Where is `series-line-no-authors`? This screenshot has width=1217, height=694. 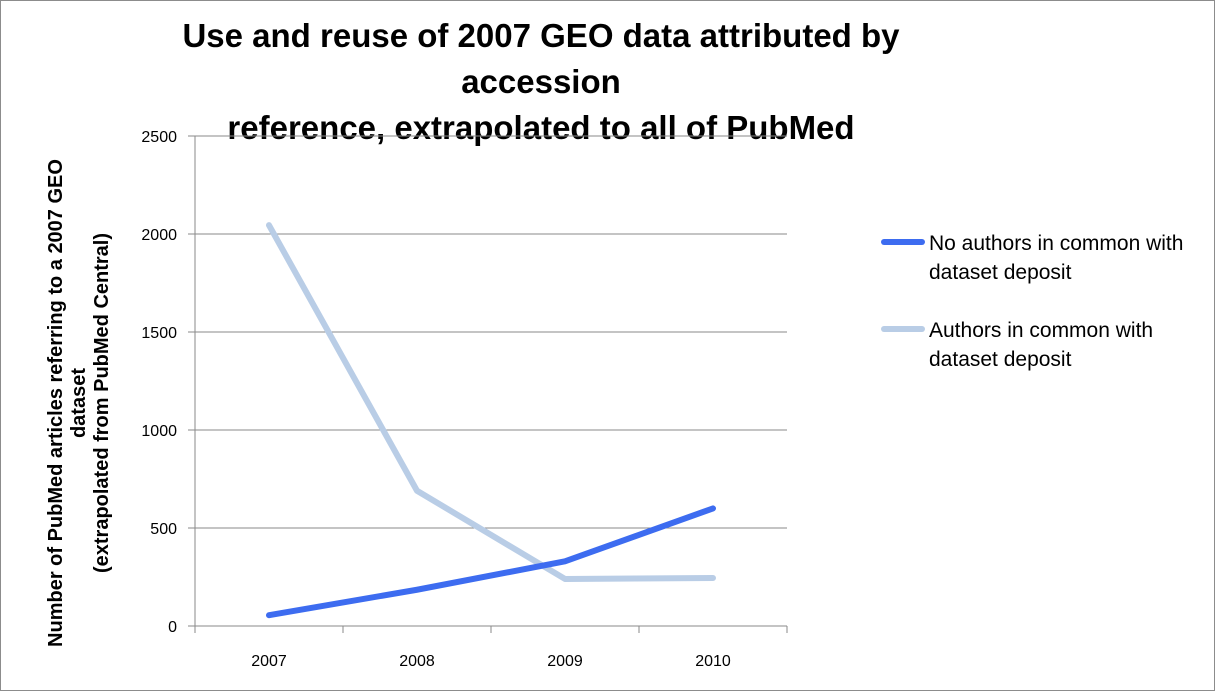 series-line-no-authors is located at coordinates (491, 562).